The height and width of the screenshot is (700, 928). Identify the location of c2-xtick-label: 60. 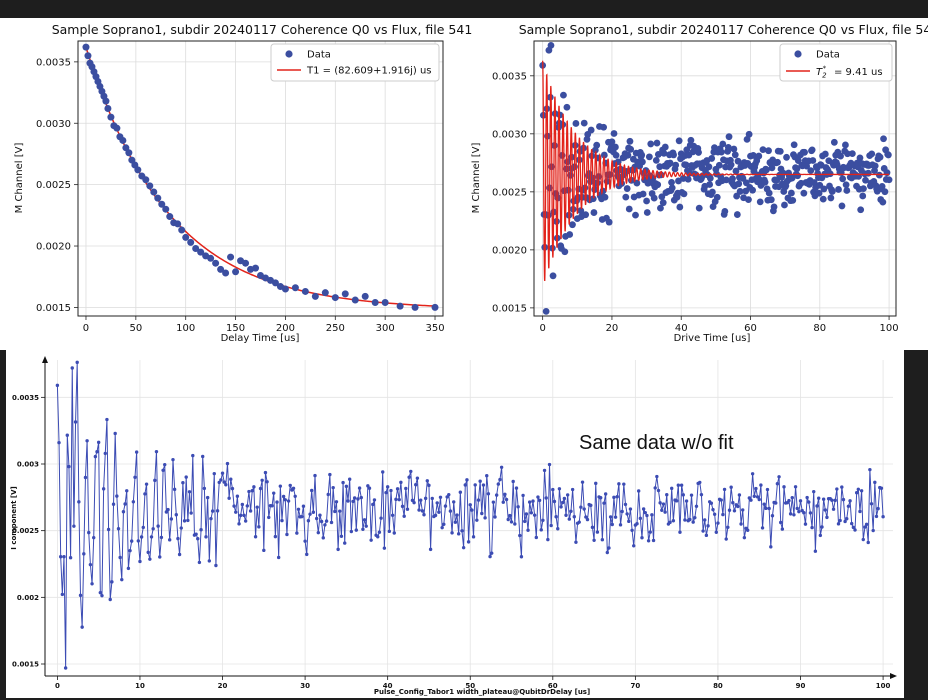
(750, 328).